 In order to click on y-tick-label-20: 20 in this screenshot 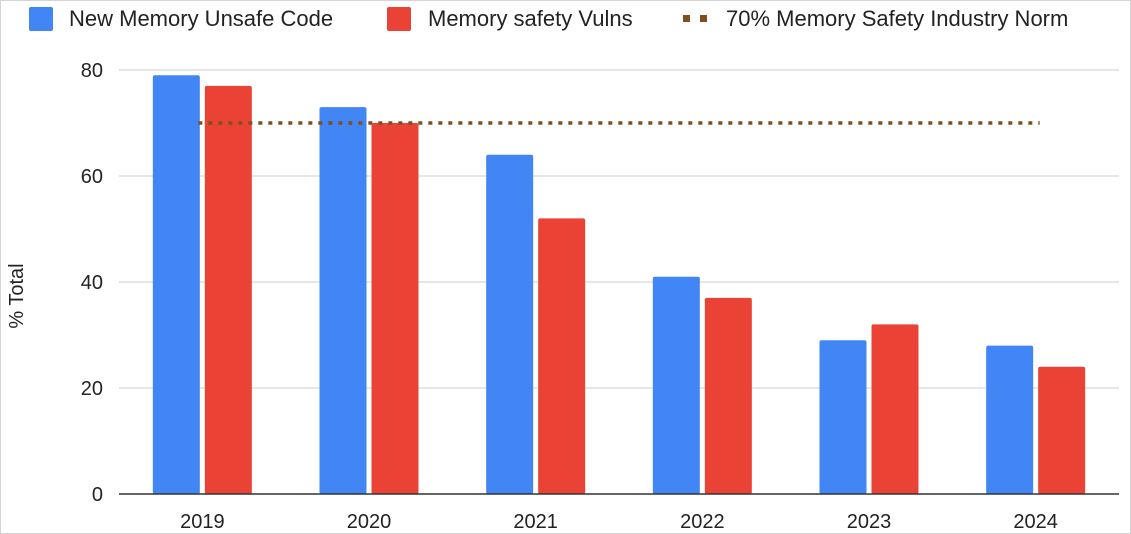, I will do `click(92, 389)`.